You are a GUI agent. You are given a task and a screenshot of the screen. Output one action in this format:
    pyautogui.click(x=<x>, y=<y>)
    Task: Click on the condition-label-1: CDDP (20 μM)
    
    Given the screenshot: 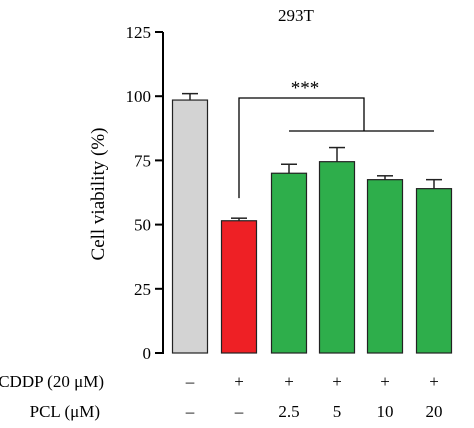 What is the action you would take?
    pyautogui.click(x=52, y=381)
    